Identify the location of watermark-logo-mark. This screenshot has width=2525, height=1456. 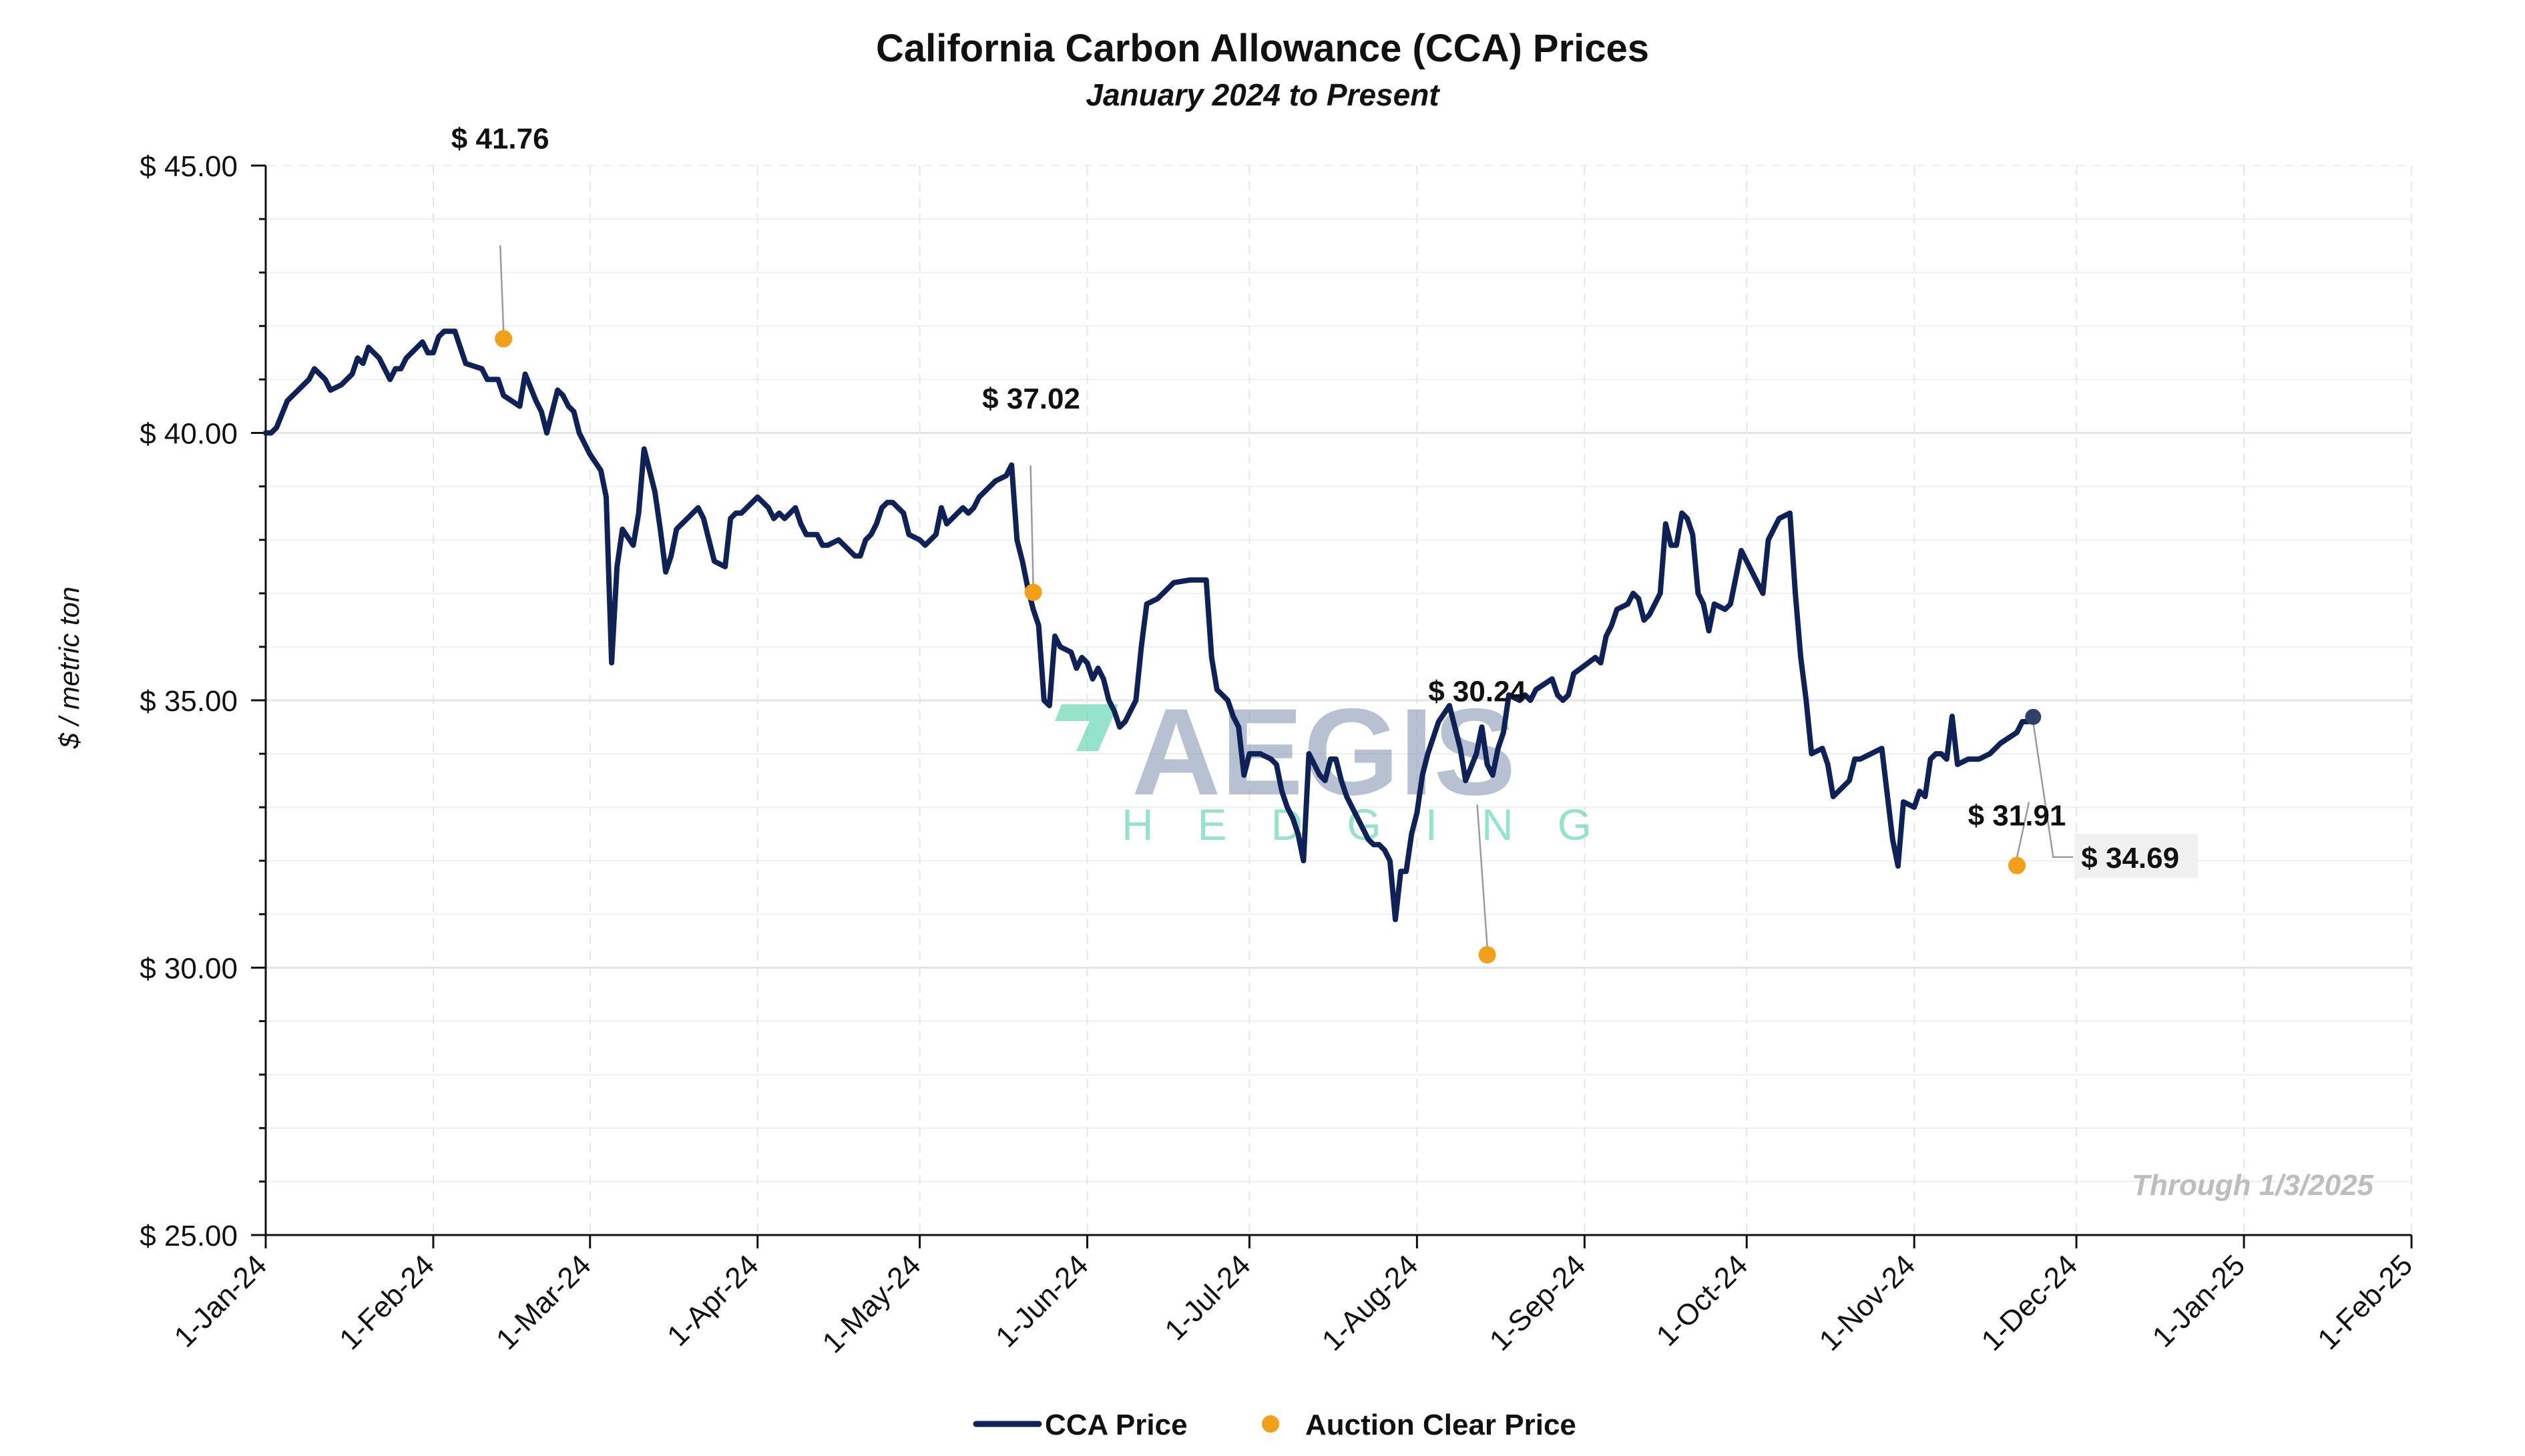
(1086, 727).